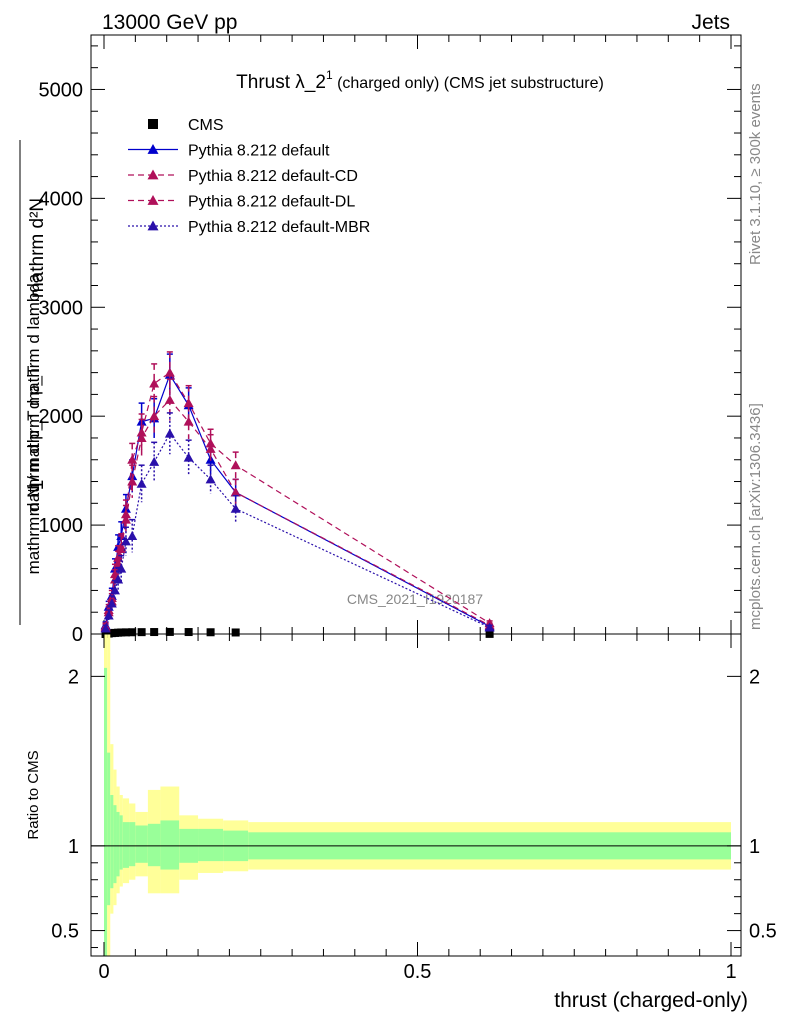 This screenshot has height=1024, width=786. I want to click on ylabel-numerator: mathrm d²N, so click(37, 248).